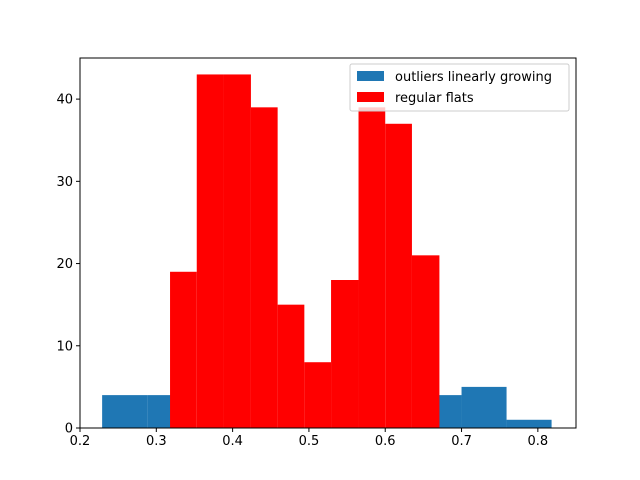 Image resolution: width=640 pixels, height=480 pixels. I want to click on bar-series1-bin3, so click(264, 267).